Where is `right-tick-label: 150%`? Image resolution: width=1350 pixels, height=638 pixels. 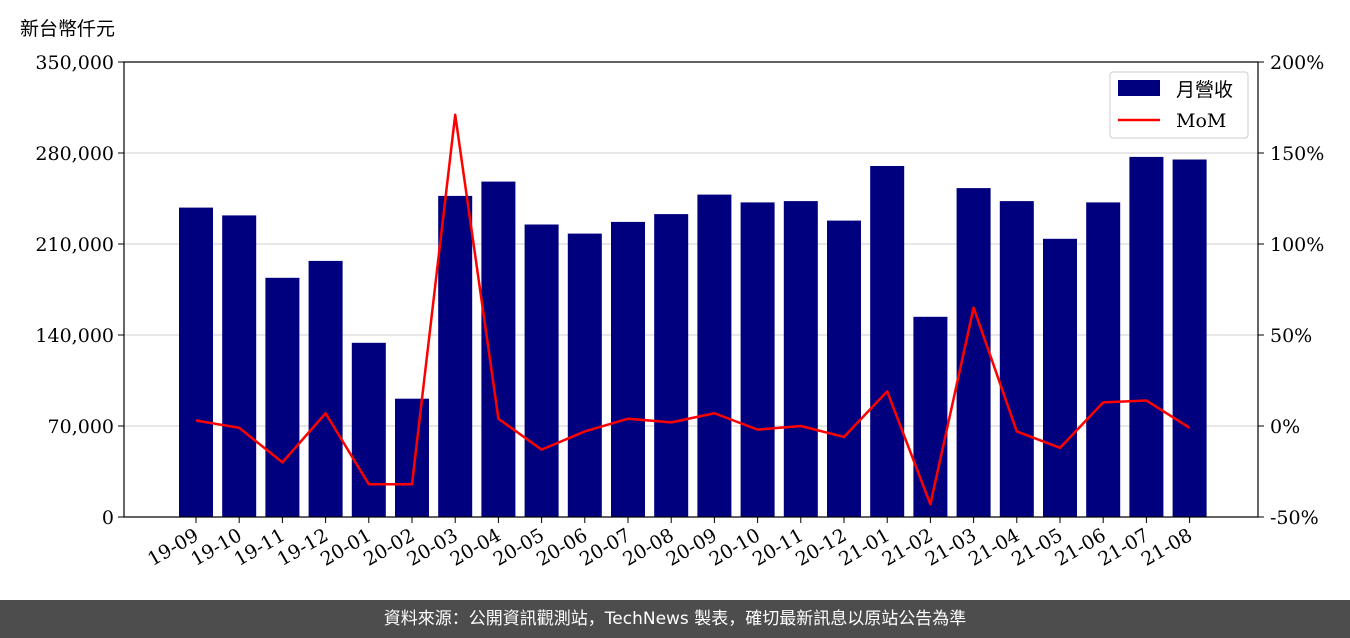 right-tick-label: 150% is located at coordinates (1297, 154).